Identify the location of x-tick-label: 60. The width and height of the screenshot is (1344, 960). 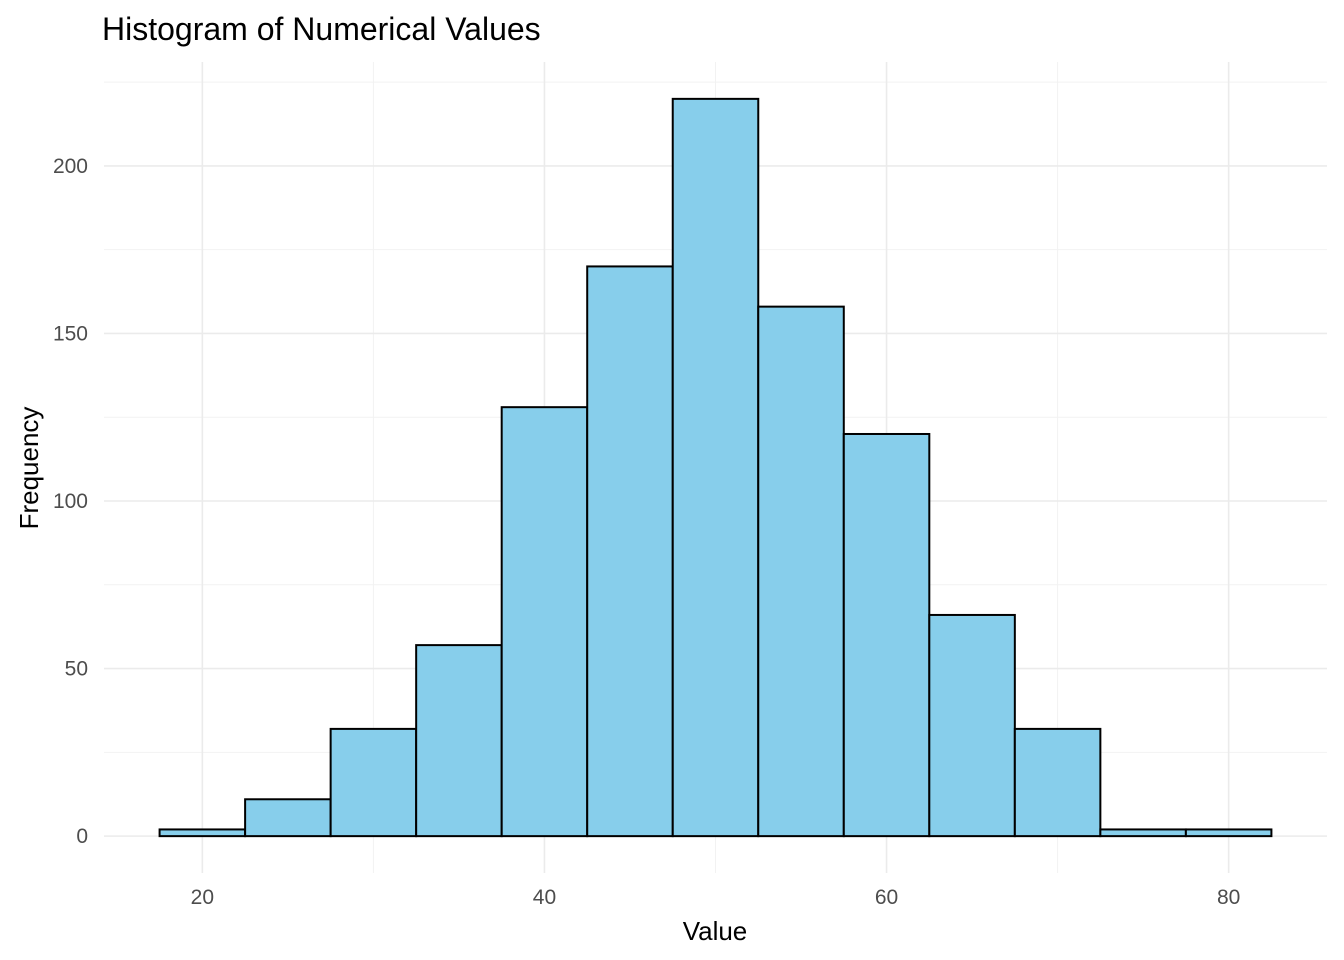
(886, 897).